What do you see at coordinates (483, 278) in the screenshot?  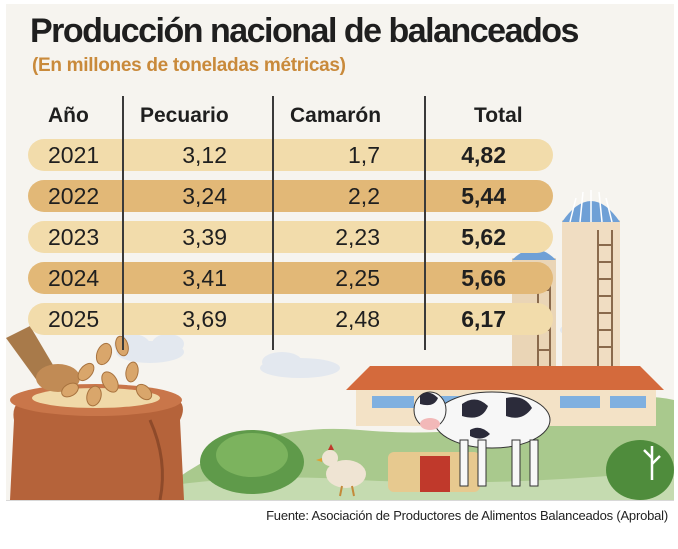 I see `cell-total: 5,66` at bounding box center [483, 278].